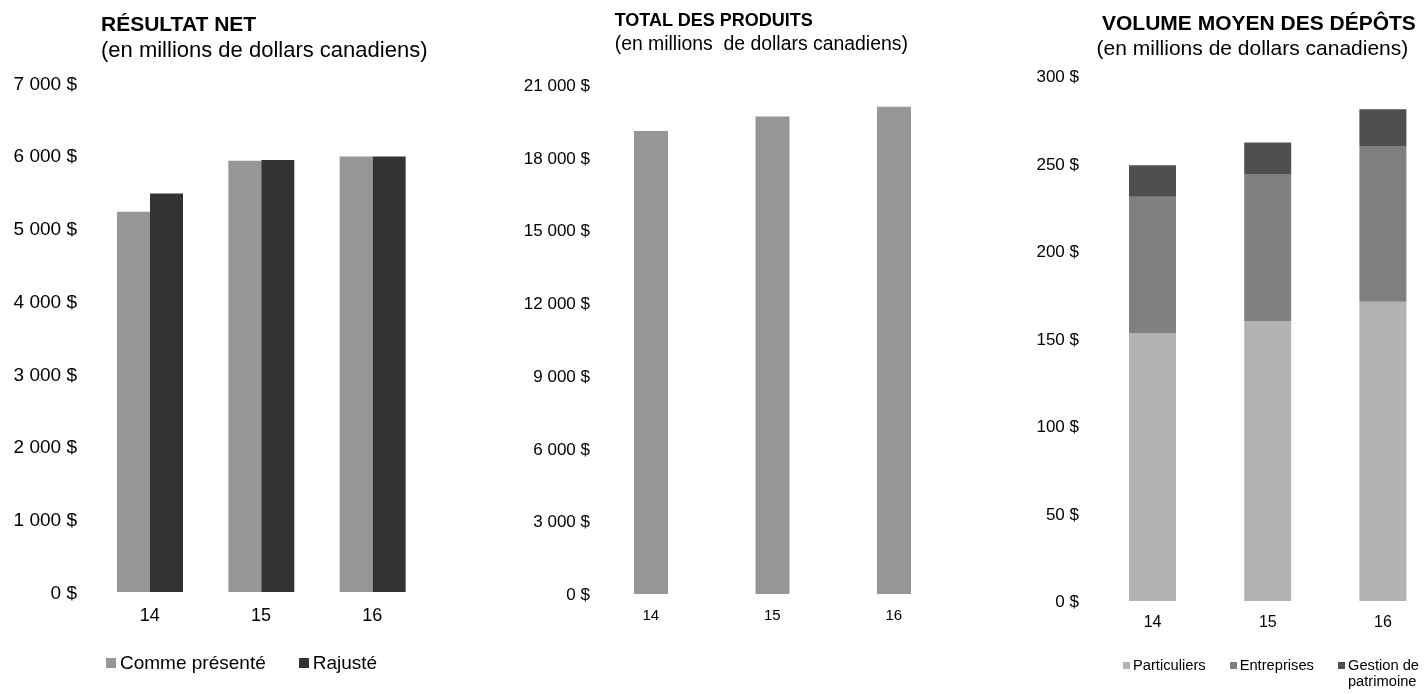 This screenshot has width=1426, height=694. What do you see at coordinates (557, 86) in the screenshot?
I see `y-tick-label: 21 000 $` at bounding box center [557, 86].